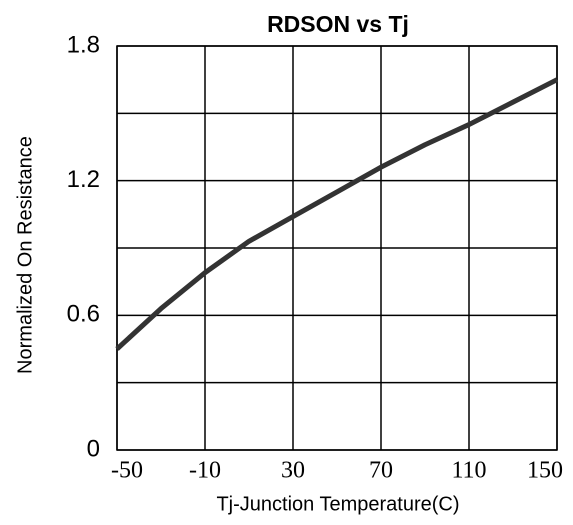 The image size is (573, 525). Describe the element at coordinates (83, 44) in the screenshot. I see `y-tick-label: 1.8` at that location.